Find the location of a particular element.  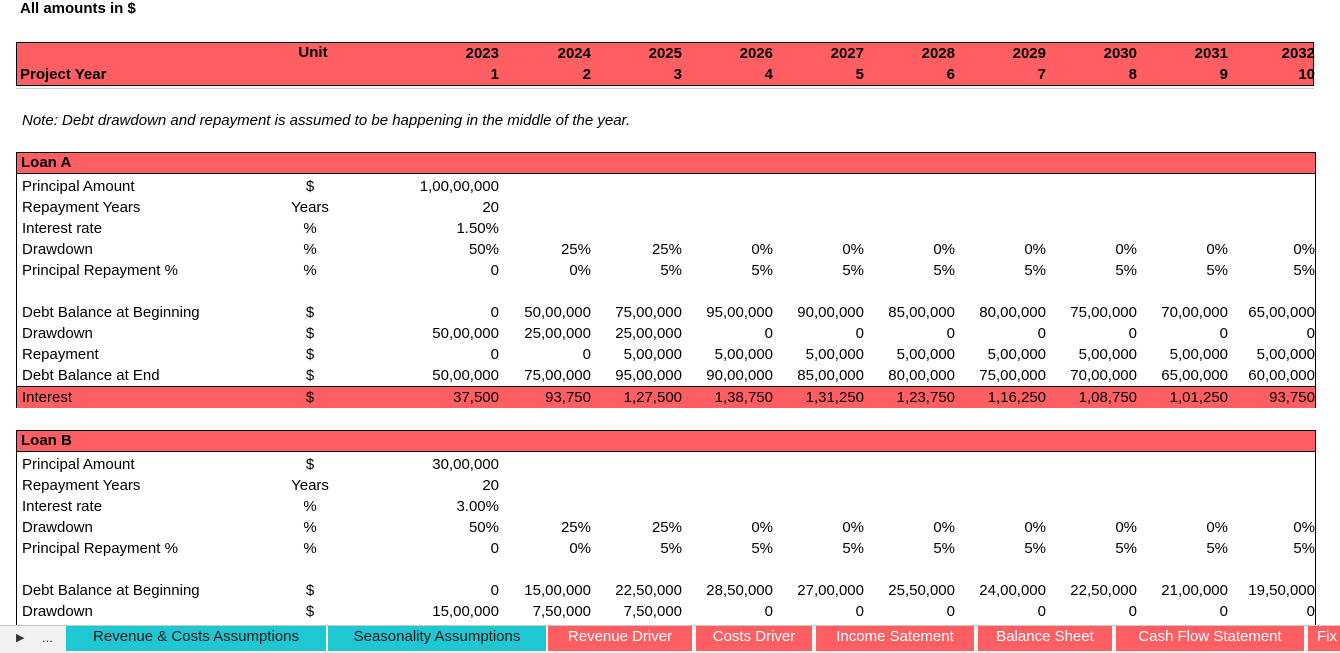

value-cell: 27,00,000 is located at coordinates (830, 590).